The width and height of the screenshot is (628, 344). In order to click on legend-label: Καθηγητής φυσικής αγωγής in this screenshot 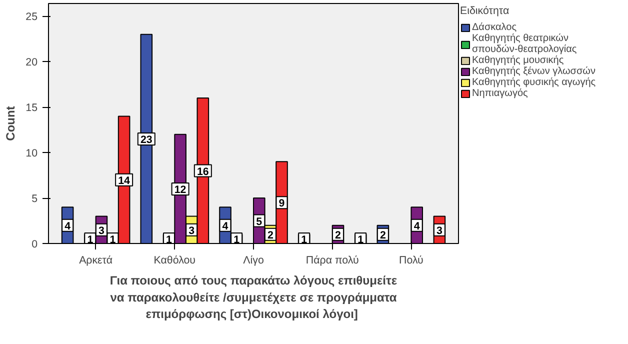, I will do `click(534, 82)`.